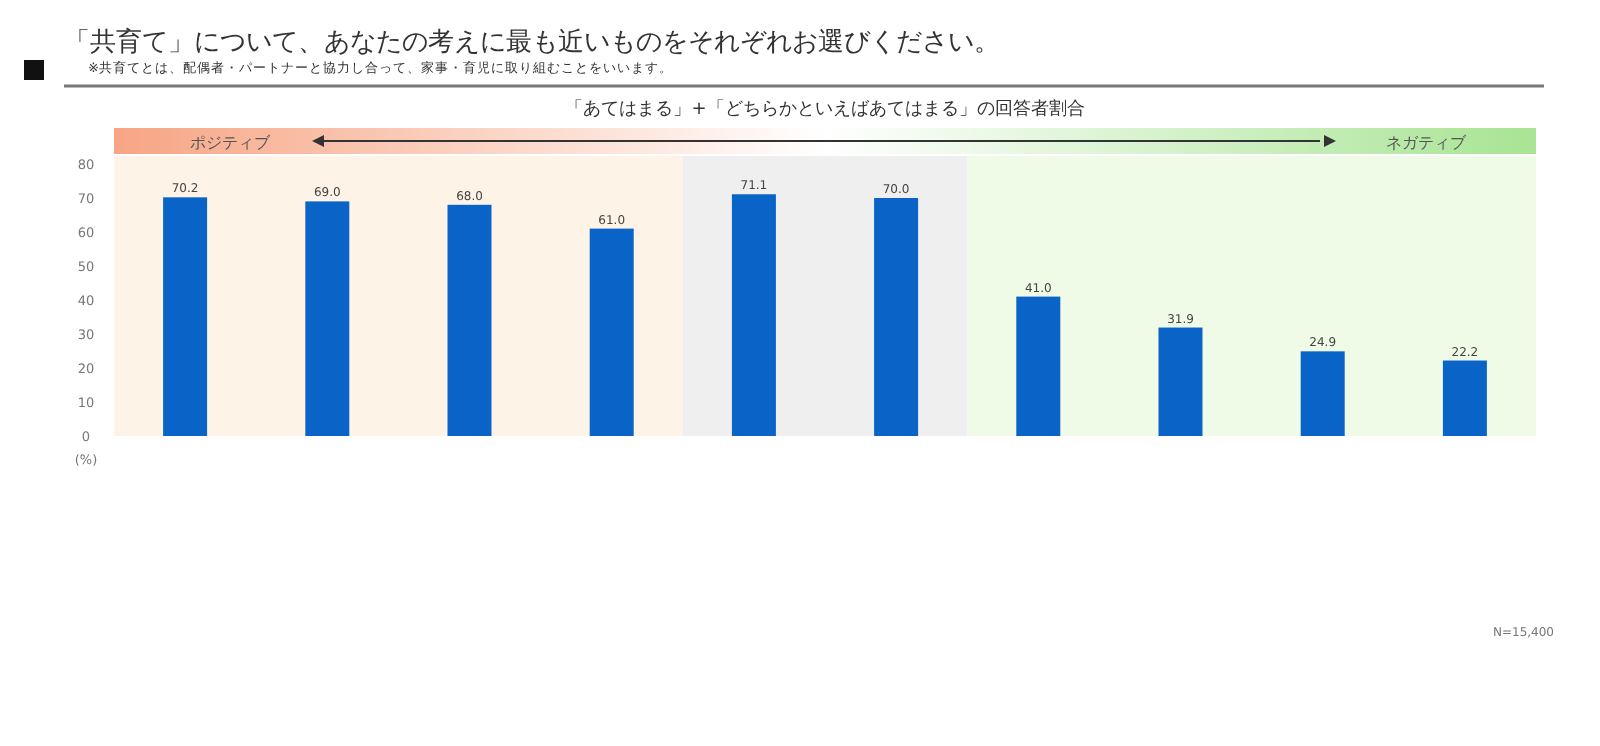 This screenshot has width=1600, height=746. I want to click on text: ネガティブ, so click(1427, 143).